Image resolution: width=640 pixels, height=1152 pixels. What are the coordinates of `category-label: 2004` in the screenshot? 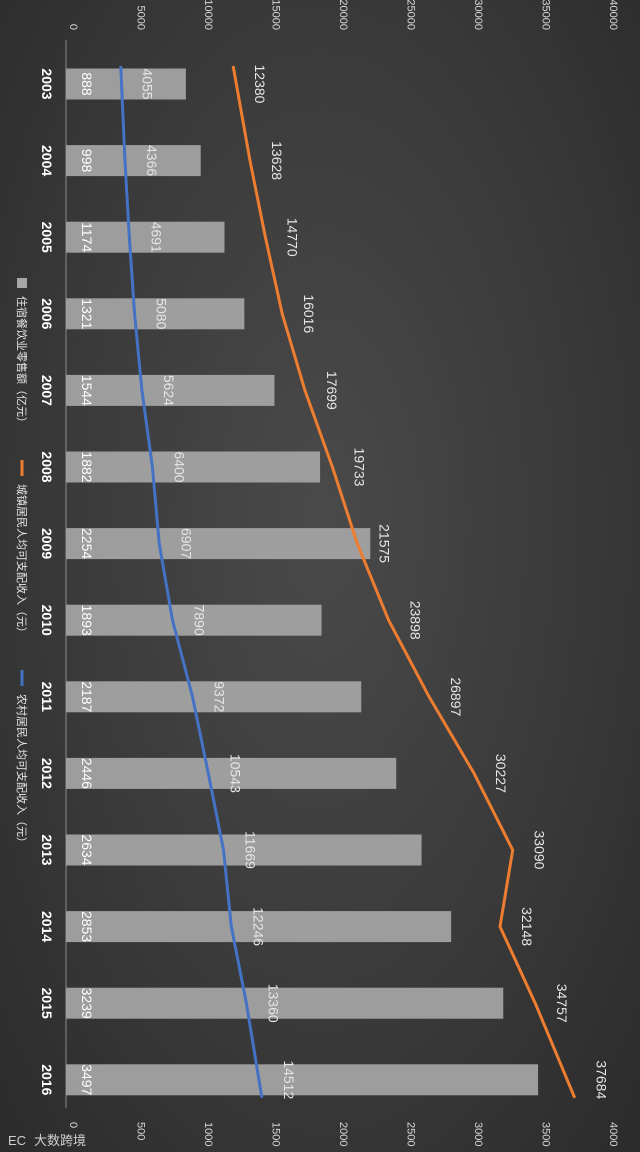 It's located at (47, 160).